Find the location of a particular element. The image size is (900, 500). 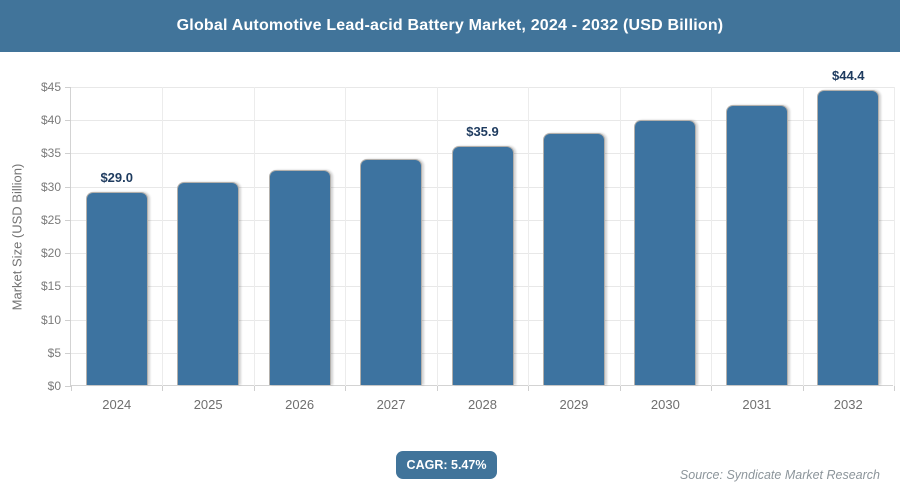

bar-2029 is located at coordinates (573, 259).